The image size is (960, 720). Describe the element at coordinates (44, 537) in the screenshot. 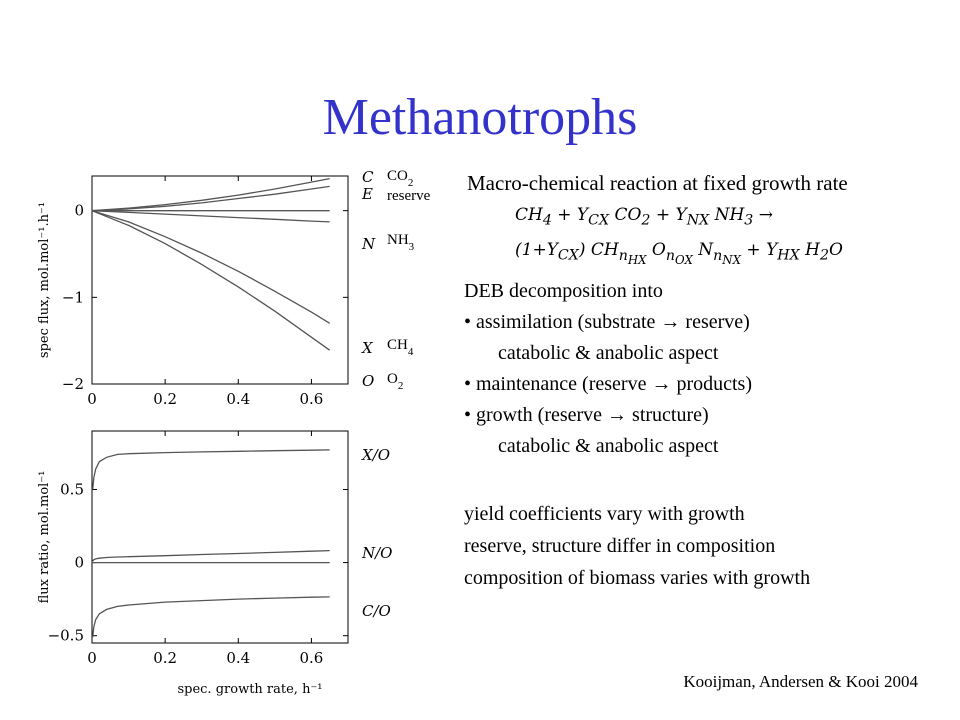

I see `y-axis-label: flux ratio, mol.mol⁻¹` at that location.